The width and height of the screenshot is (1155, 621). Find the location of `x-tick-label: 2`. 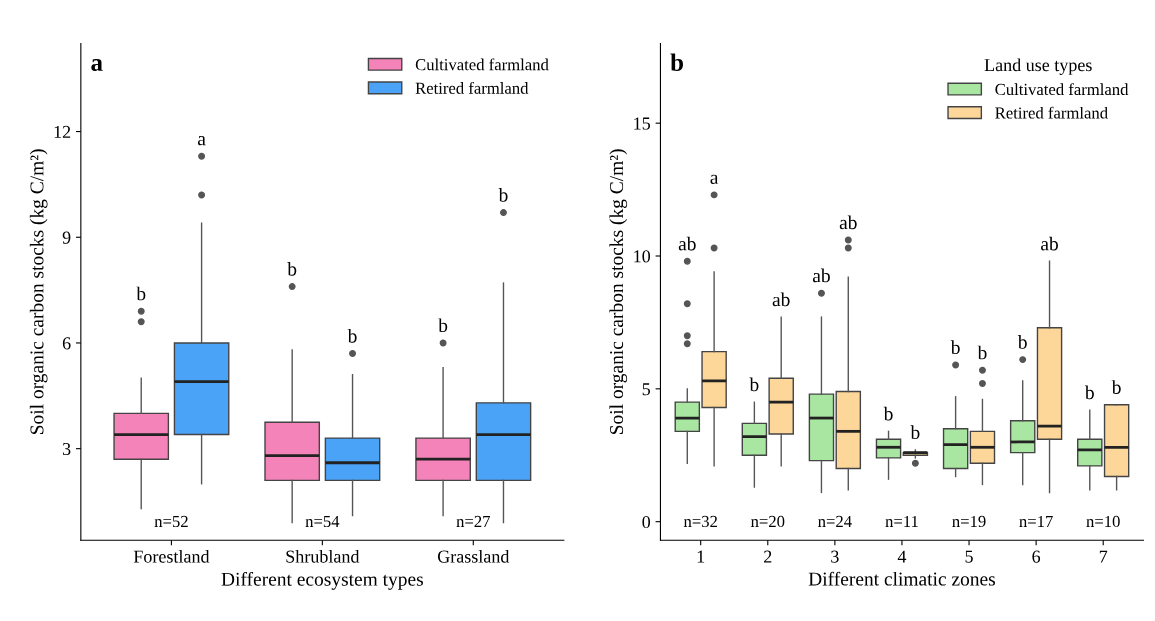

x-tick-label: 2 is located at coordinates (768, 556).